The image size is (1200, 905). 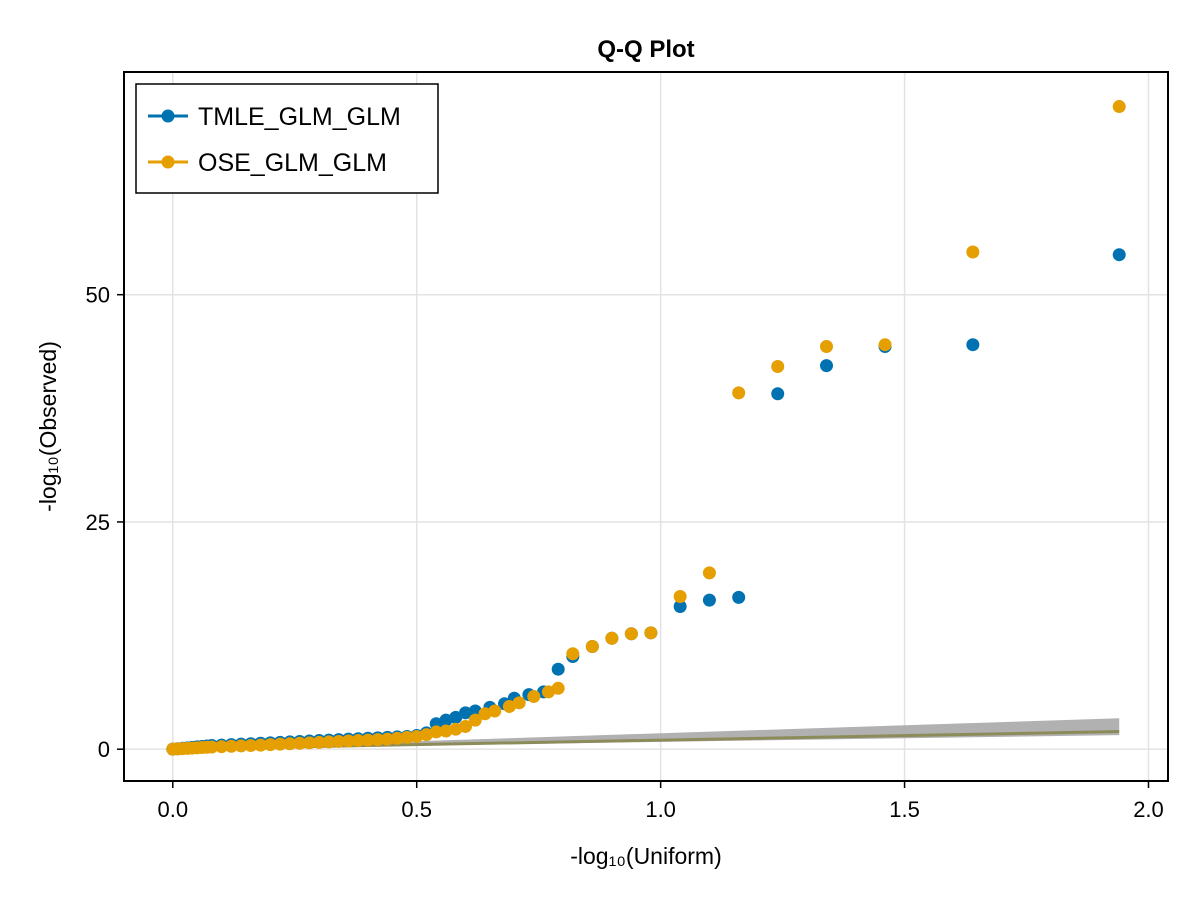 I want to click on x-tick-label: 1.5, so click(x=904, y=809).